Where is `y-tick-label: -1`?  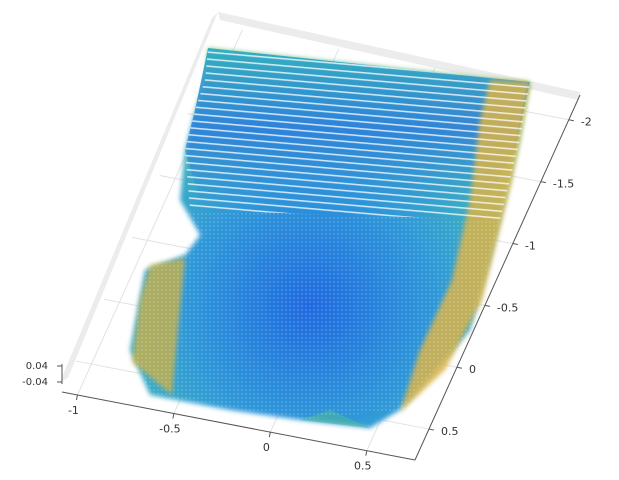 y-tick-label: -1 is located at coordinates (530, 245).